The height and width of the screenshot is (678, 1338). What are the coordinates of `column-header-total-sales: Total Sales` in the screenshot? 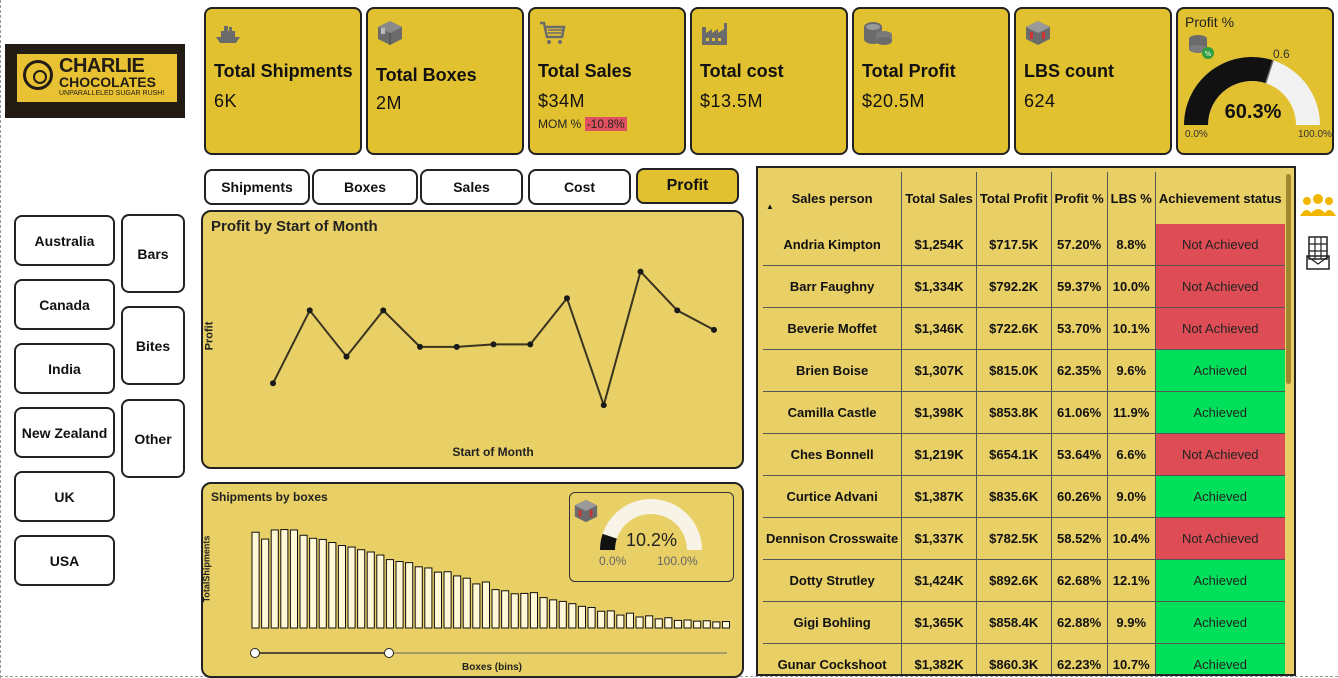 It's located at (939, 198).